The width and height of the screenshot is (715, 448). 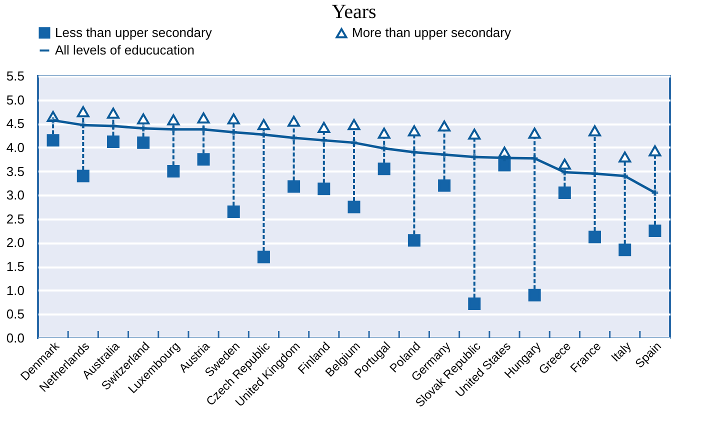 I want to click on chart-title: Years, so click(x=354, y=12).